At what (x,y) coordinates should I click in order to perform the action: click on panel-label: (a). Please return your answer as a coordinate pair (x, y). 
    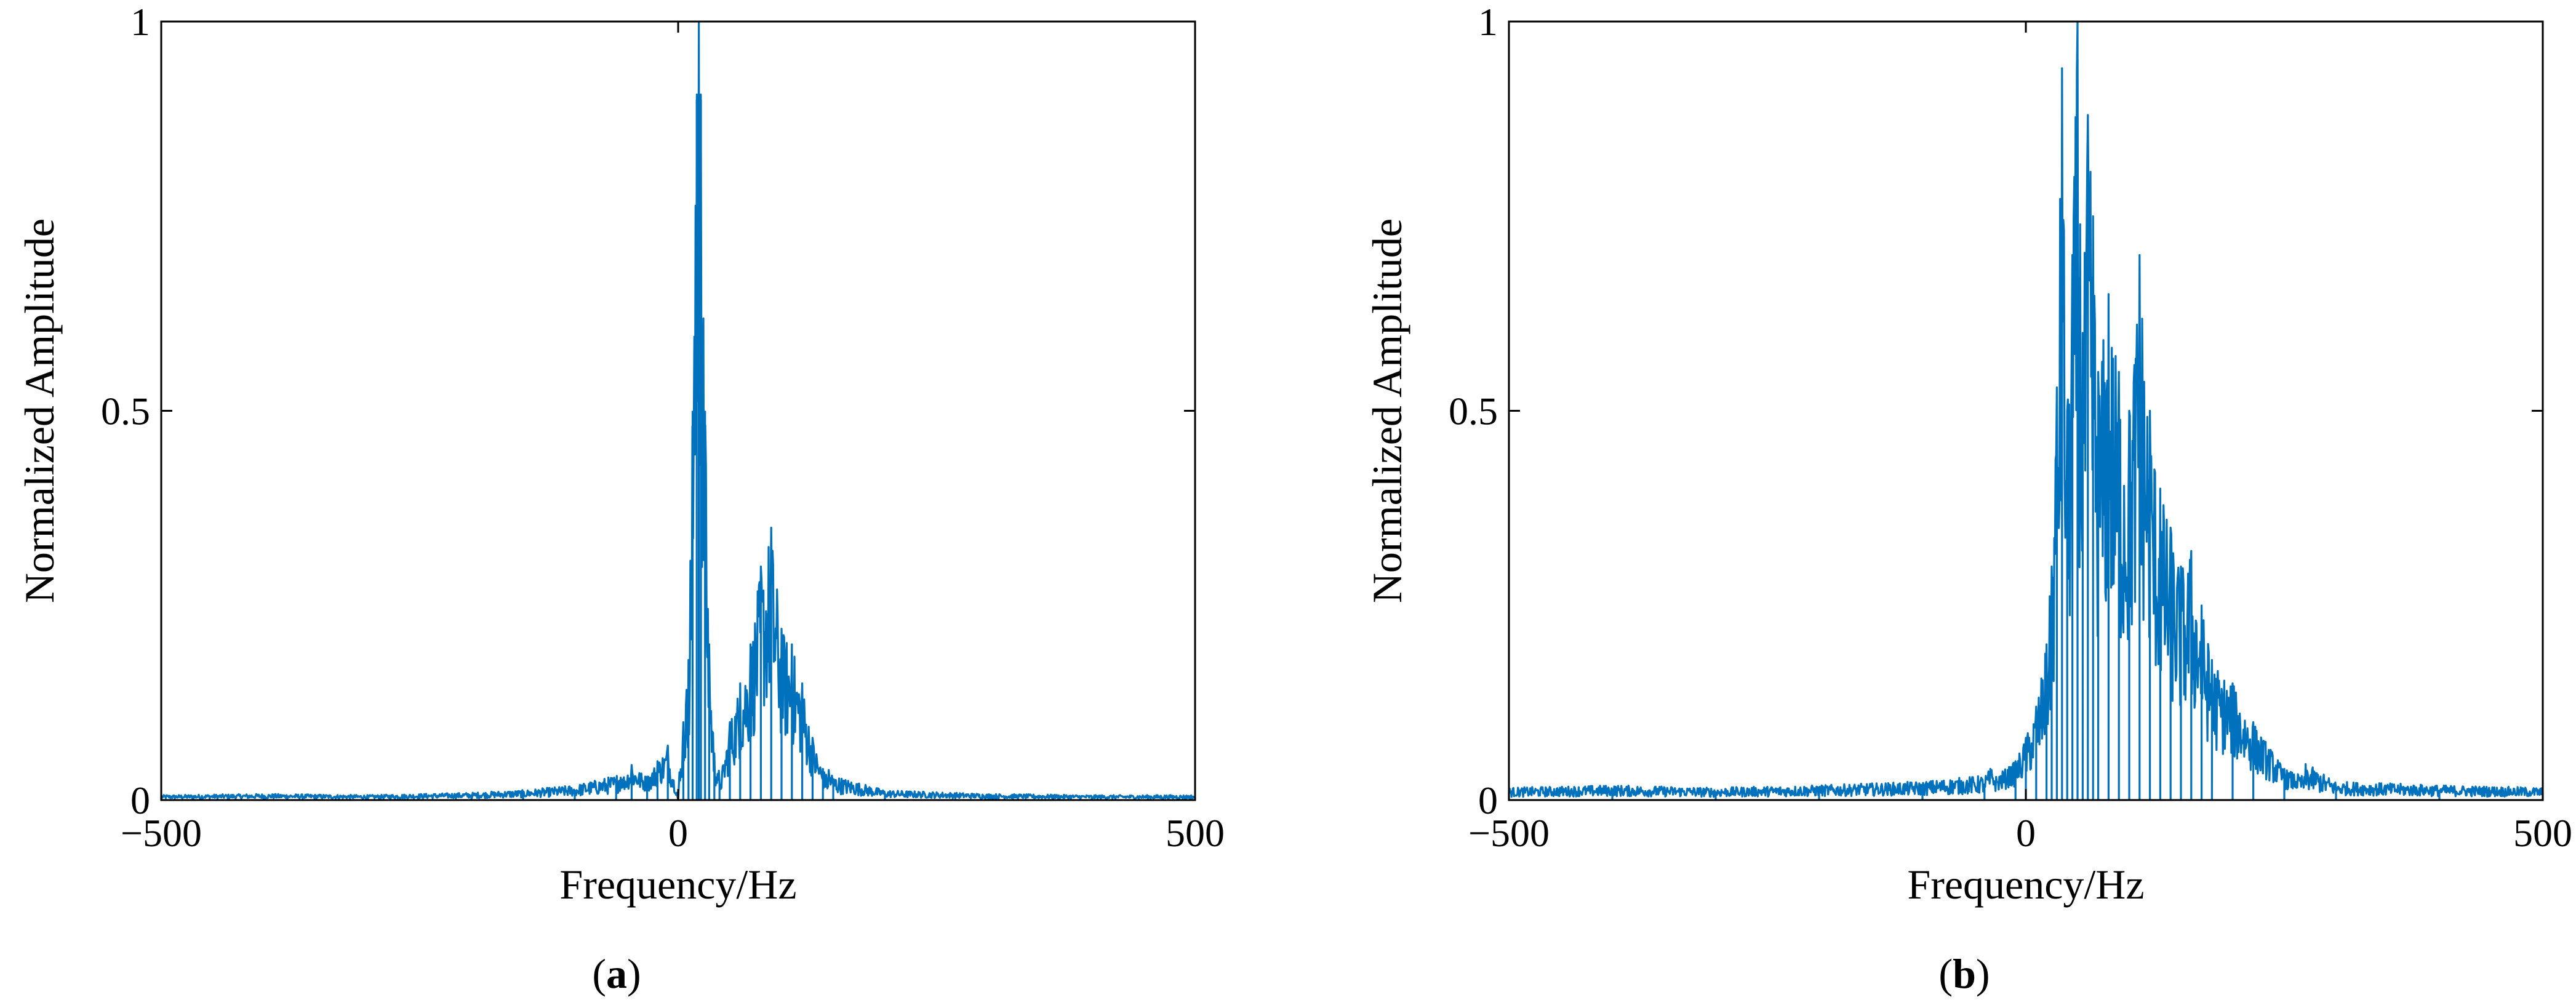
    Looking at the image, I should click on (616, 973).